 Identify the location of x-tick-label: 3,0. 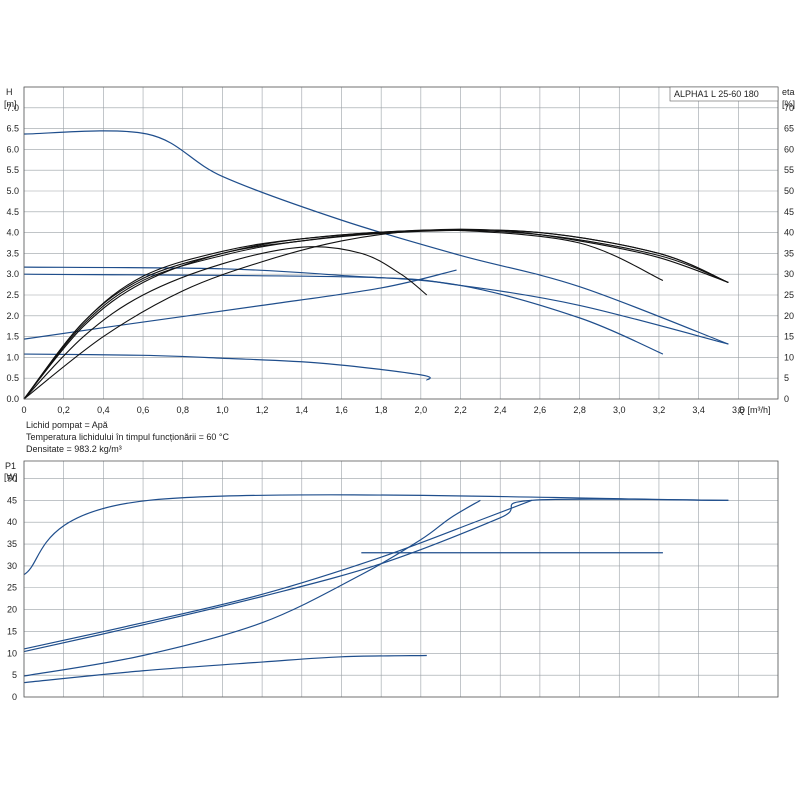
(619, 410).